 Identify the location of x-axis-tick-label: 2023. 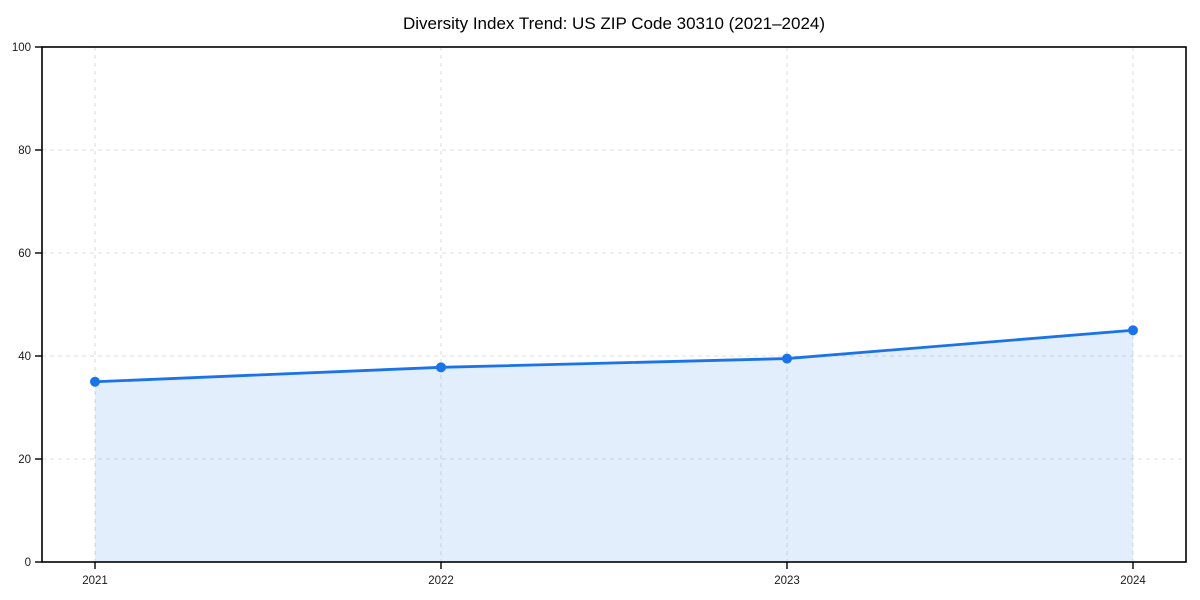
(787, 581).